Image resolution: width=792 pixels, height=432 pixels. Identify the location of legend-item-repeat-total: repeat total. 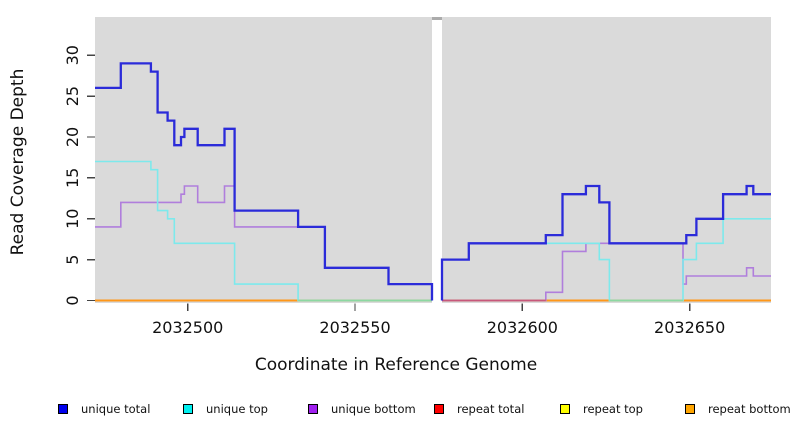
(479, 409).